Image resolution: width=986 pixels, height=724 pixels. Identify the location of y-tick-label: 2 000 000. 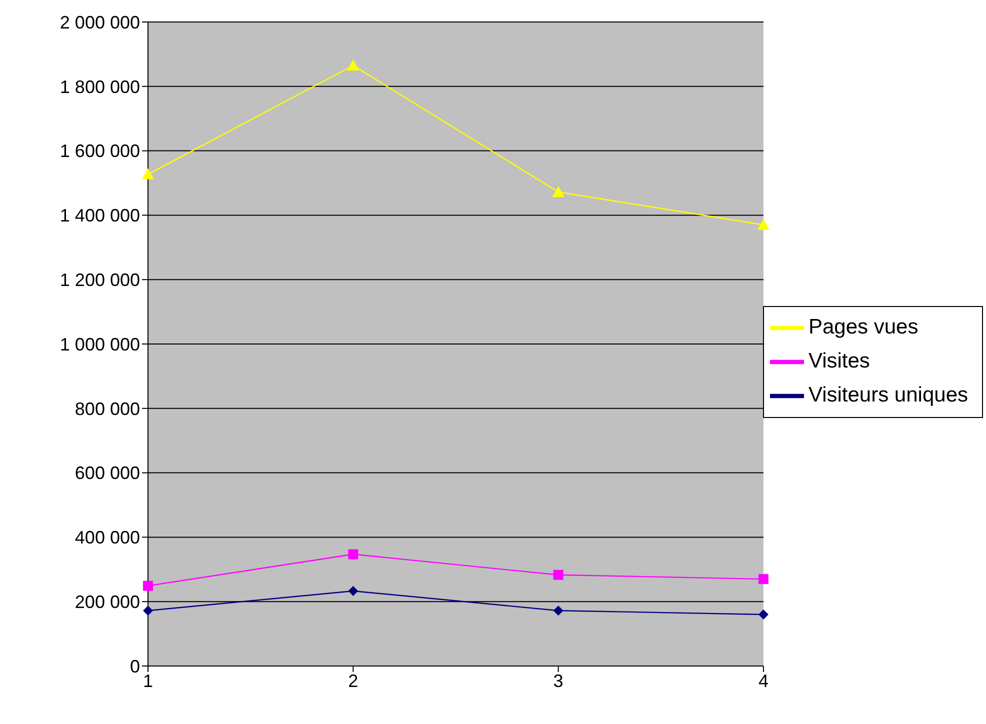
(100, 22).